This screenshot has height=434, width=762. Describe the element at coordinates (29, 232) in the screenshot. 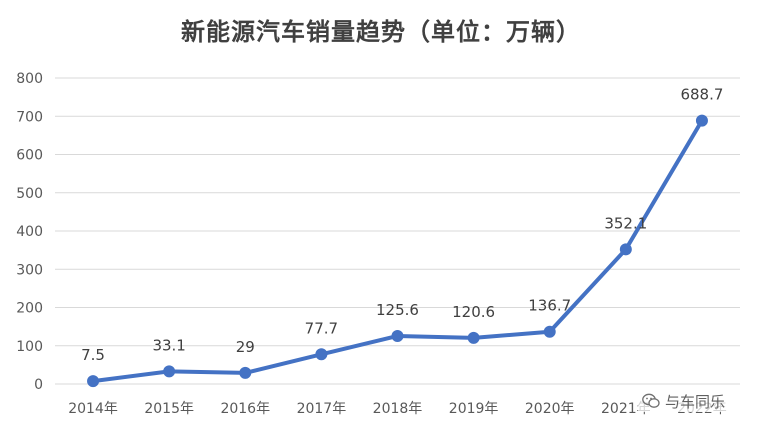

I see `y-tick-label: 400` at that location.